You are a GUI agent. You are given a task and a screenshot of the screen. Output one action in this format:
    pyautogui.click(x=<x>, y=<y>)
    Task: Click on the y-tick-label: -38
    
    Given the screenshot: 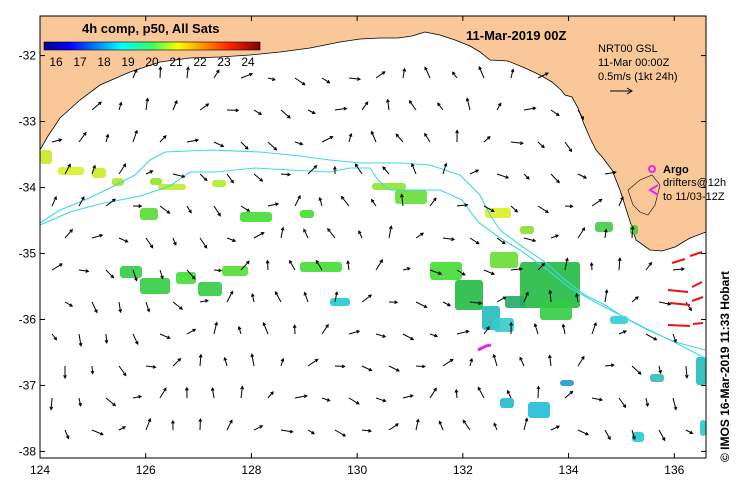 What is the action you would take?
    pyautogui.click(x=28, y=451)
    